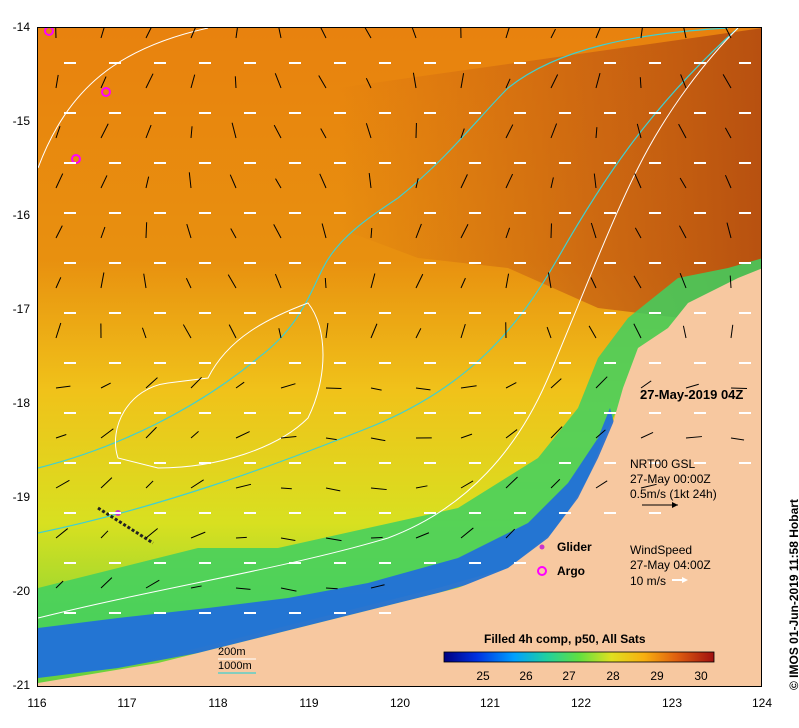 This screenshot has height=728, width=799. Describe the element at coordinates (21, 121) in the screenshot. I see `y-tick-label: -15` at that location.